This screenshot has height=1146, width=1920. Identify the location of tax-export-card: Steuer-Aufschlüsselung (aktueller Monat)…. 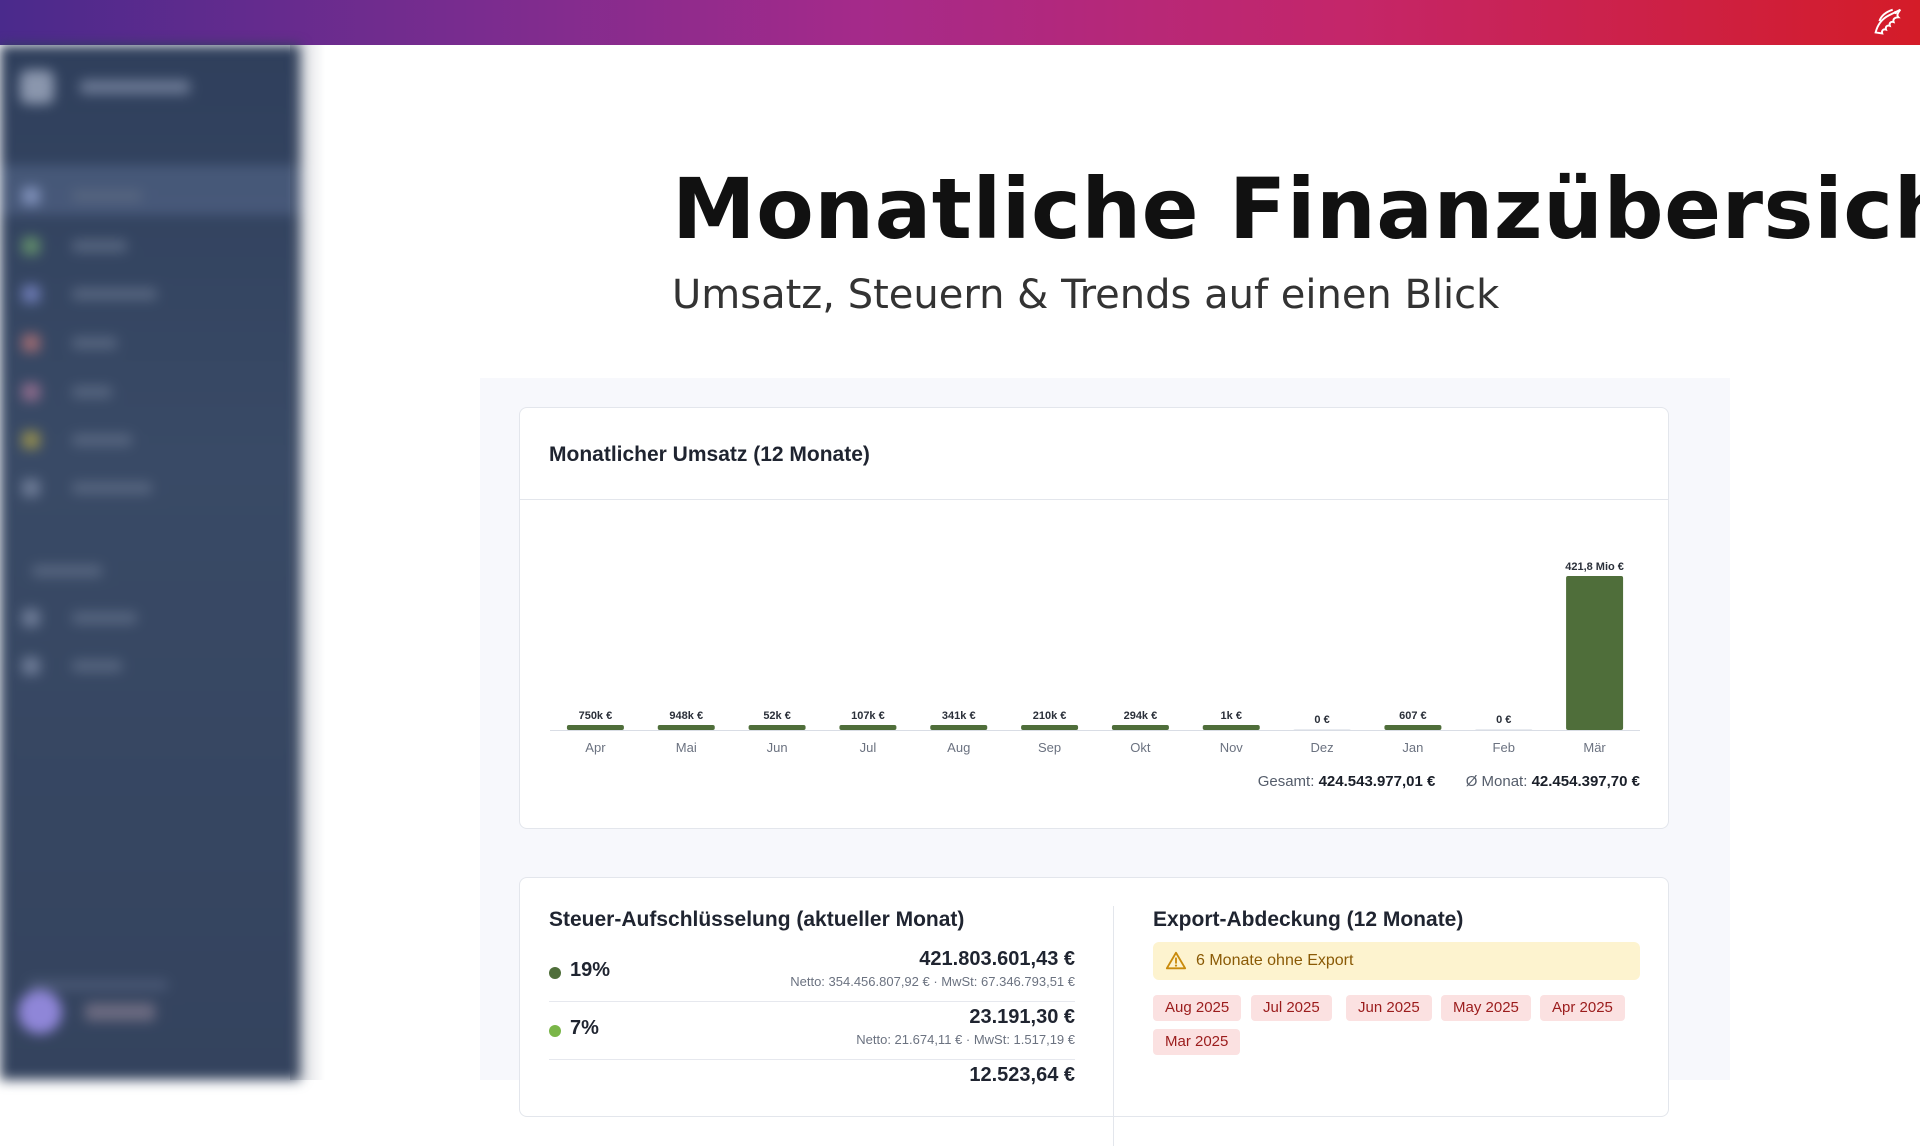
(1094, 1011).